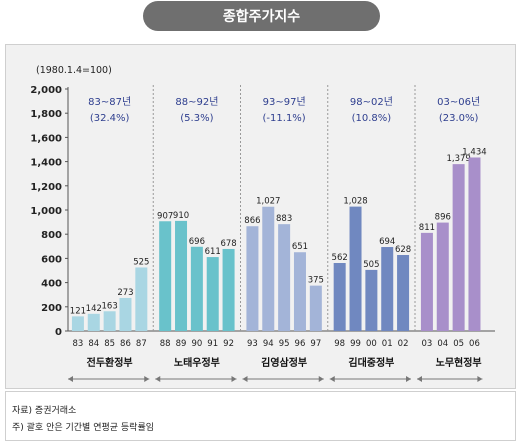 The height and width of the screenshot is (445, 522). Describe the element at coordinates (141, 262) in the screenshot. I see `bar-value-label: 525` at that location.